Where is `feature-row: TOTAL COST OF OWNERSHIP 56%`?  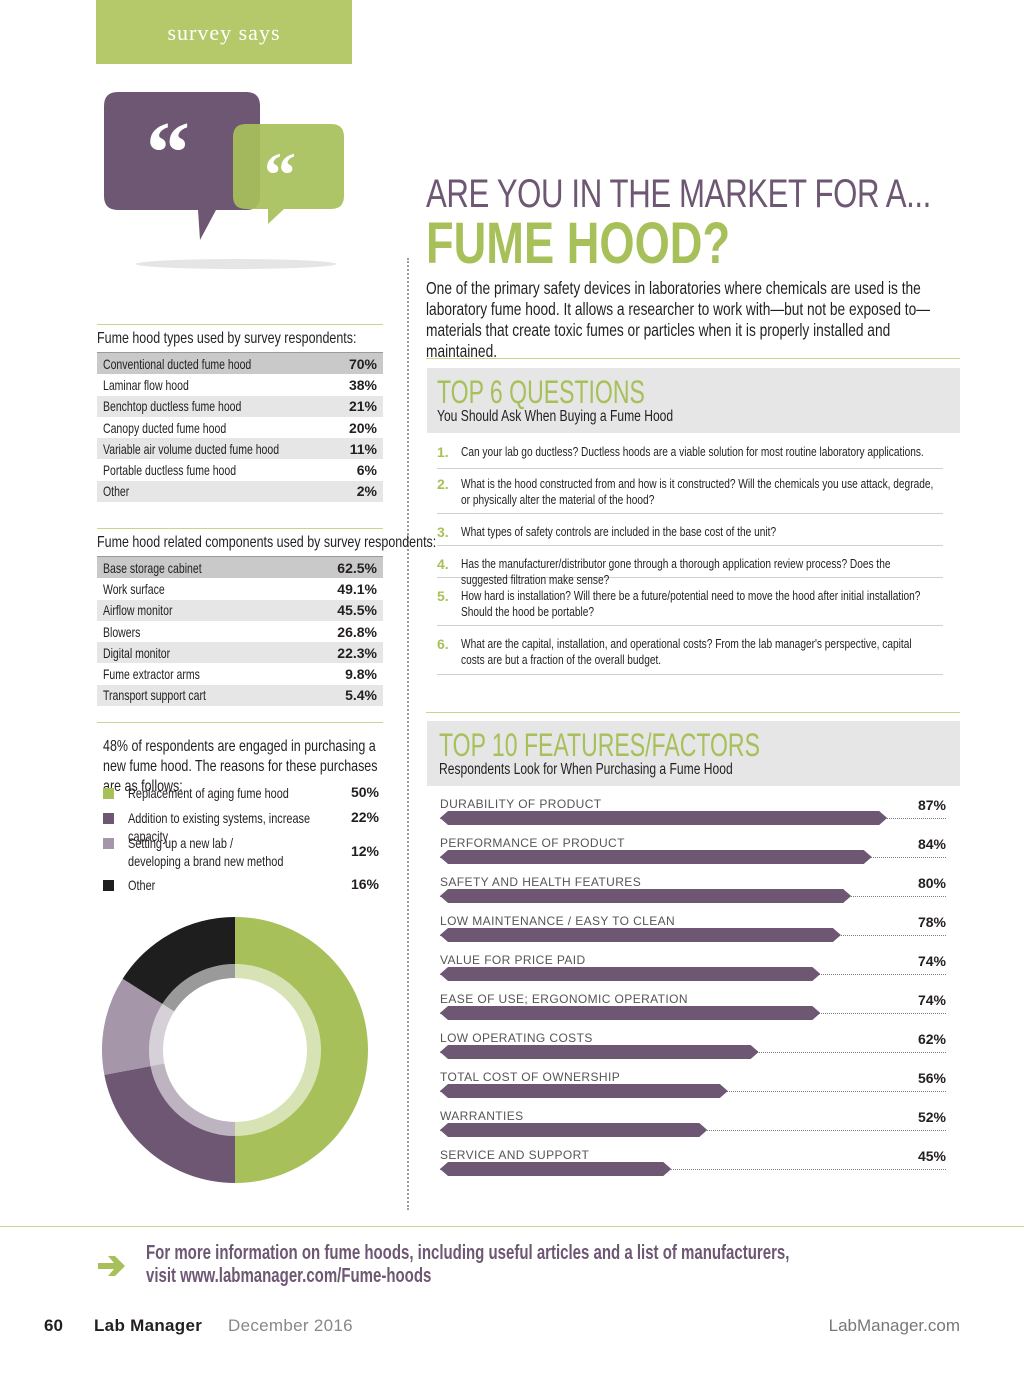 feature-row: TOTAL COST OF OWNERSHIP 56% is located at coordinates (693, 1087).